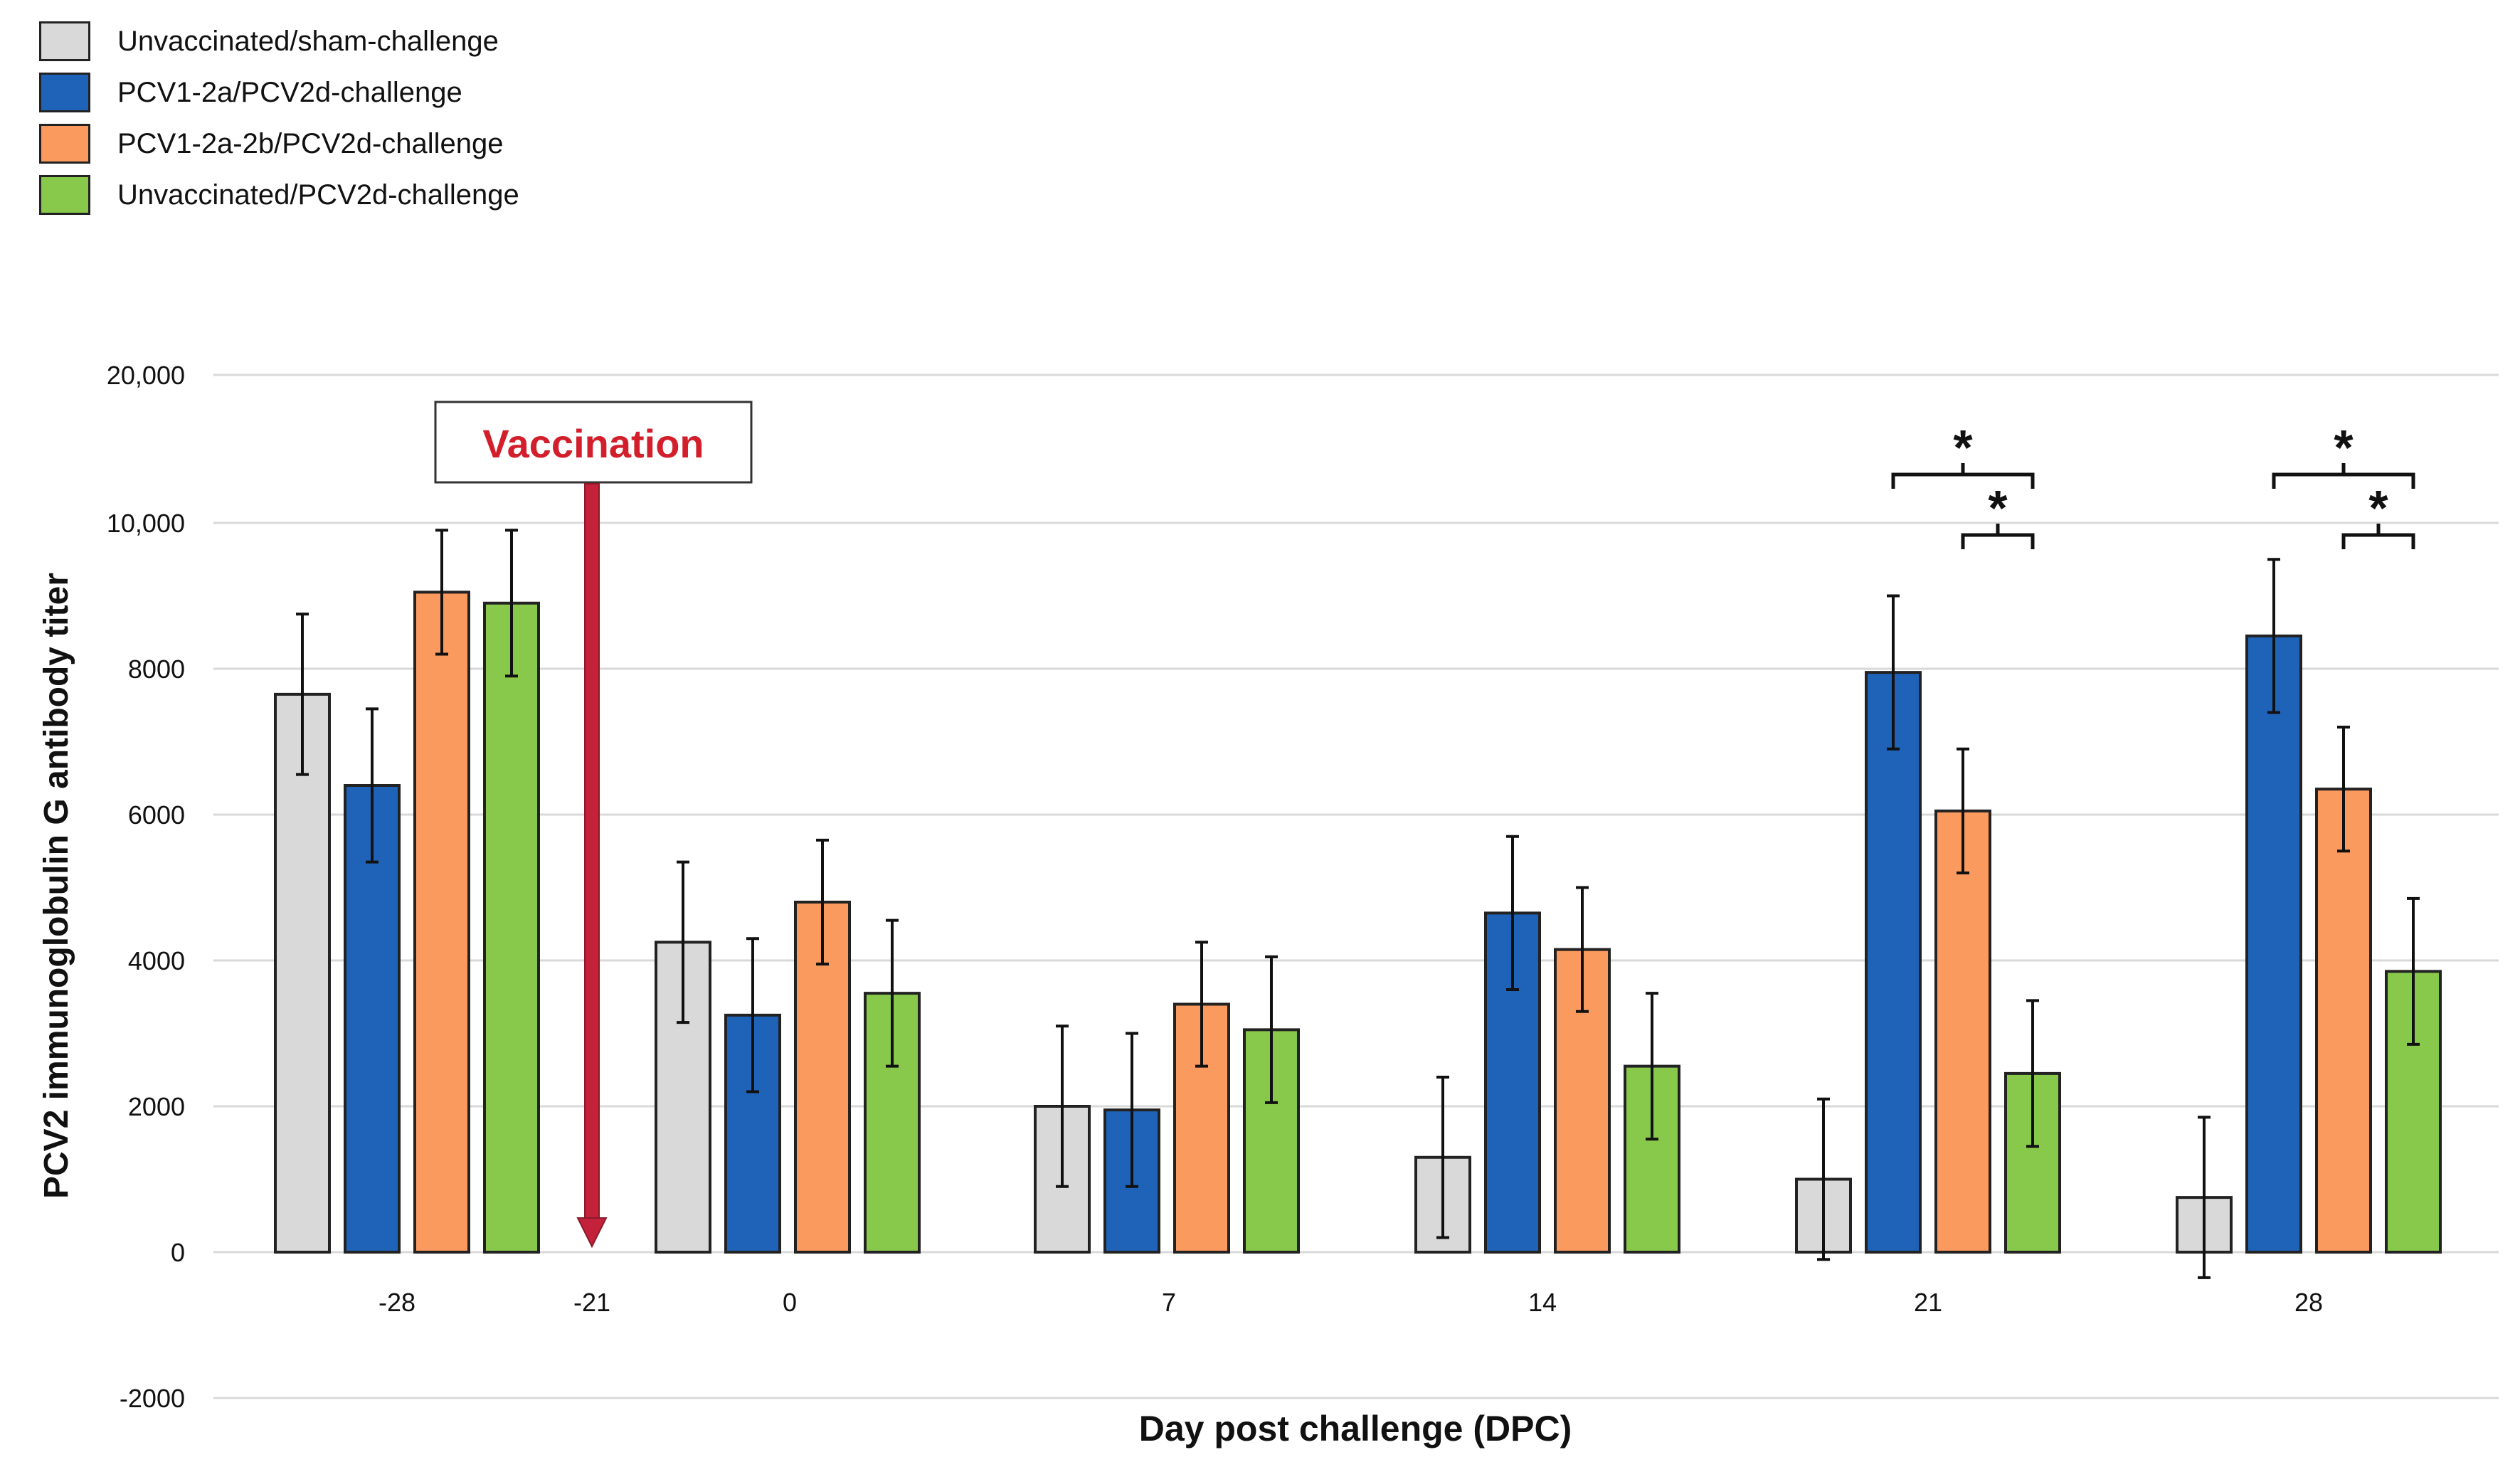 The image size is (2520, 1467). Describe the element at coordinates (156, 815) in the screenshot. I see `y-tick-label: 6000` at that location.